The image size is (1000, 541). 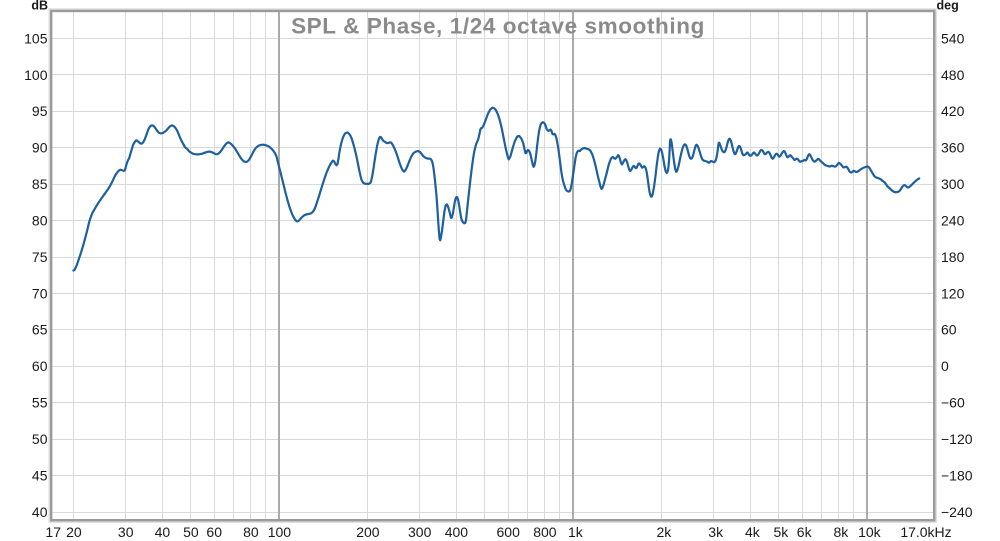 What do you see at coordinates (498, 26) in the screenshot?
I see `svg-text:SPL & Phase, 1/24 octave smoot: SPL & Phase, 1/24 octave smoothing` at bounding box center [498, 26].